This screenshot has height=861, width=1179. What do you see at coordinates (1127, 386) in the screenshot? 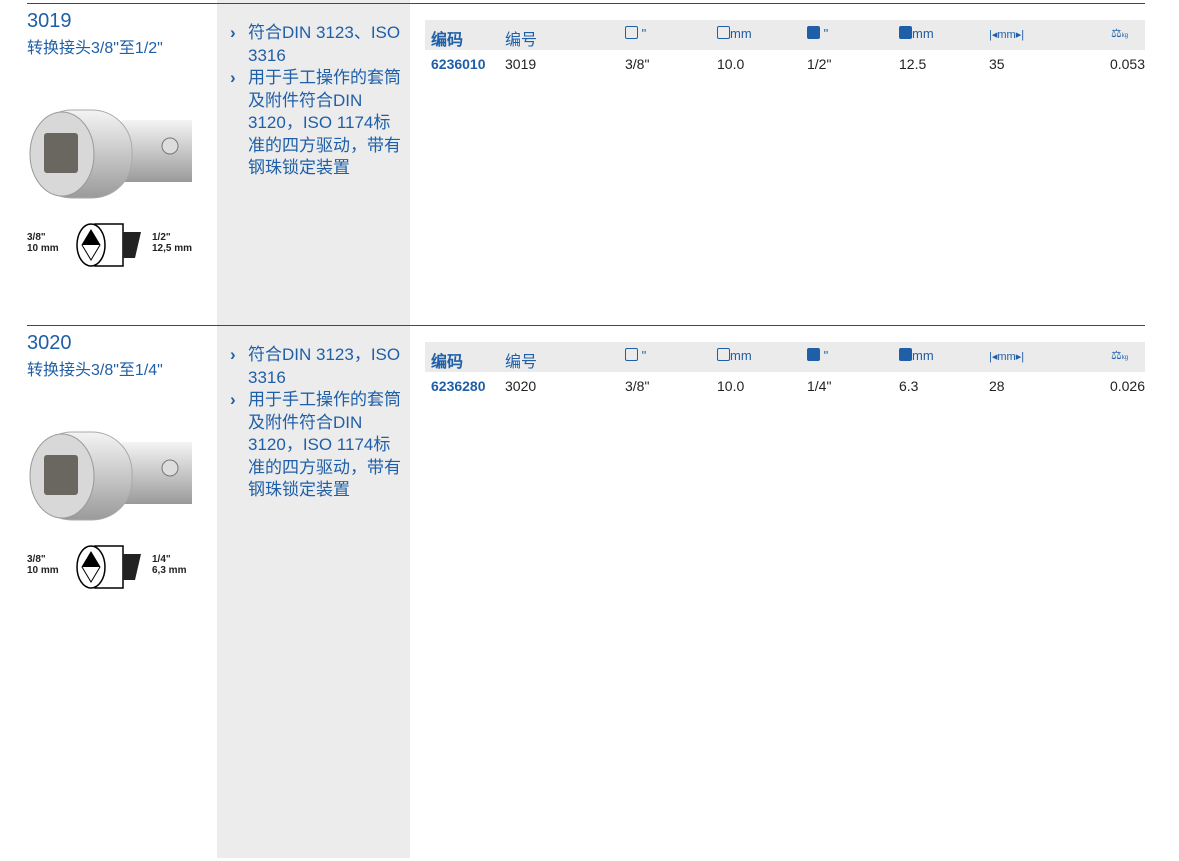
I see `cell-weight: 0.026` at bounding box center [1127, 386].